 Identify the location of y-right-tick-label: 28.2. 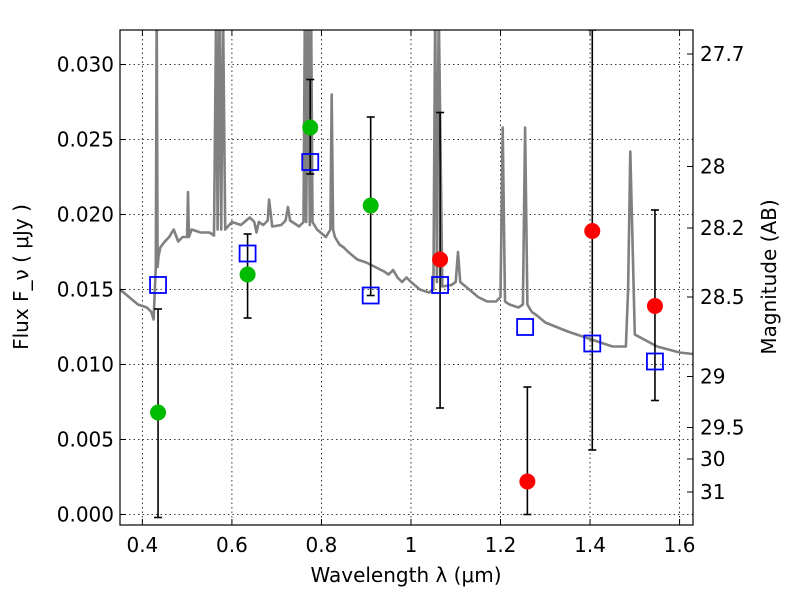
(722, 228).